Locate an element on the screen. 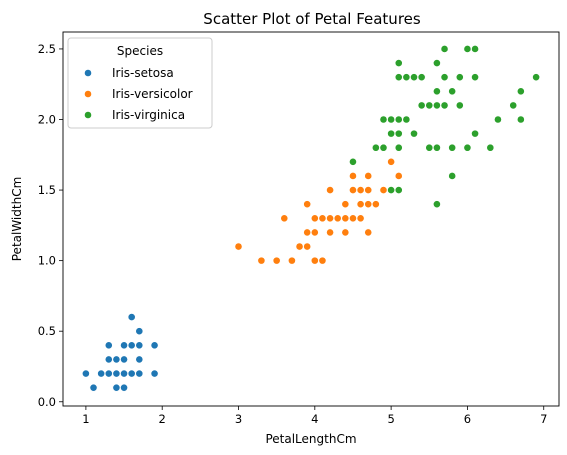 The height and width of the screenshot is (455, 567). legend-box is located at coordinates (140, 83).